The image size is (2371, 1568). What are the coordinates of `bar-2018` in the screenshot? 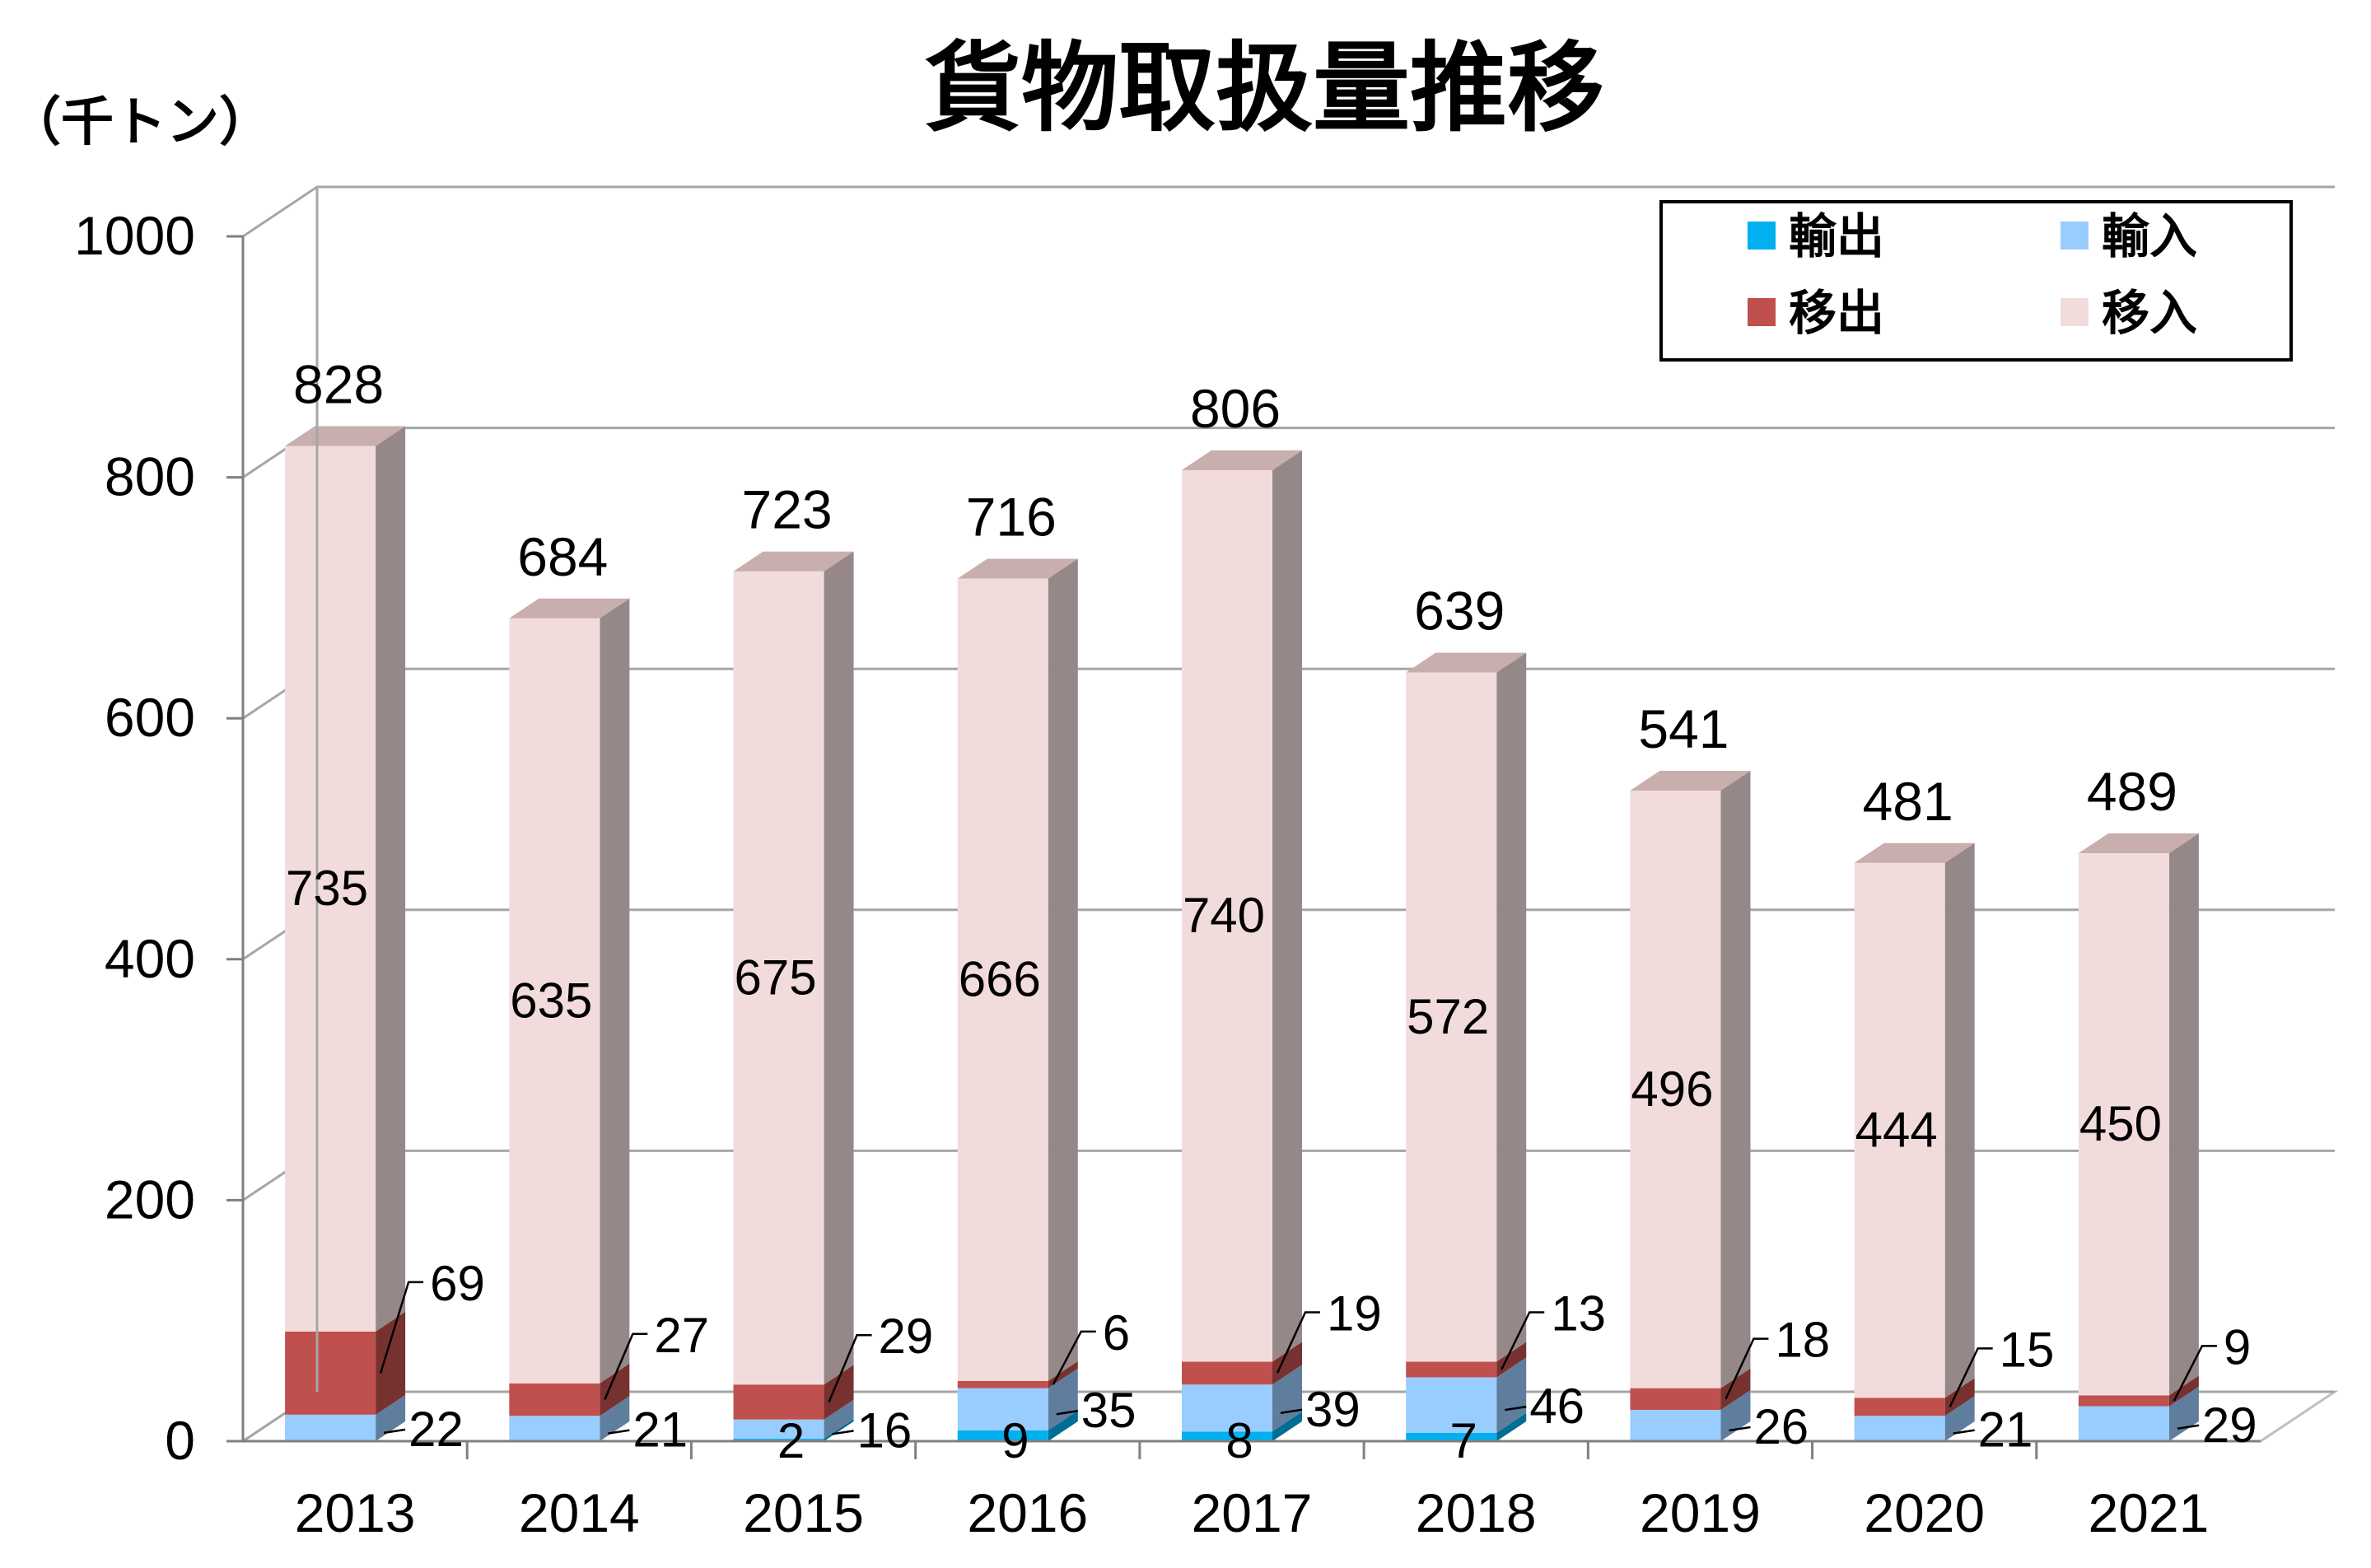 It's located at (1466, 1046).